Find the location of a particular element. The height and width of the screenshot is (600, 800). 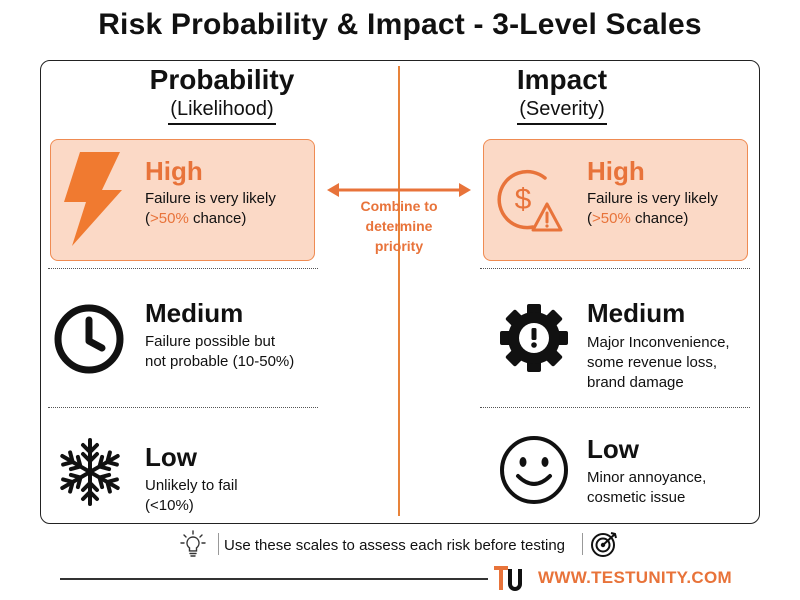

combine-line: Combine to is located at coordinates (399, 206).